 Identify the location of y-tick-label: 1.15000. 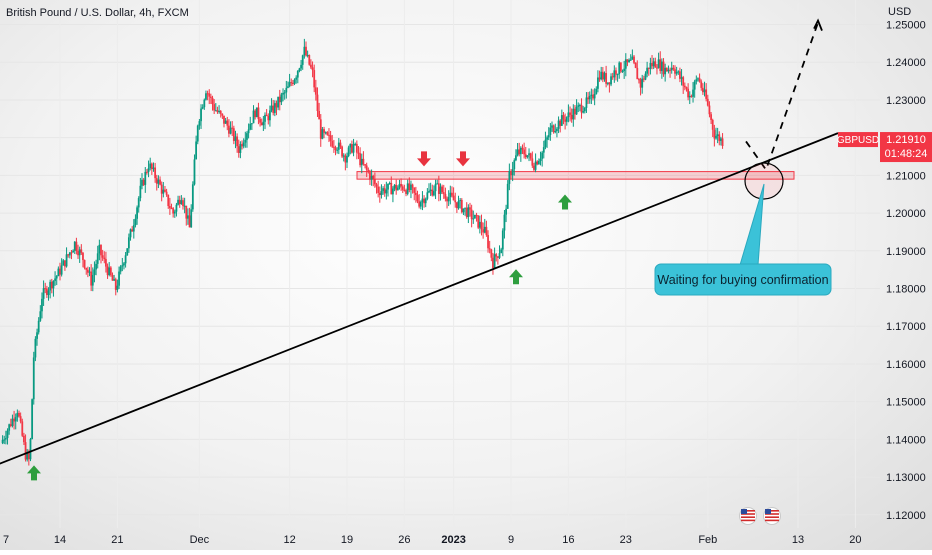
(906, 403).